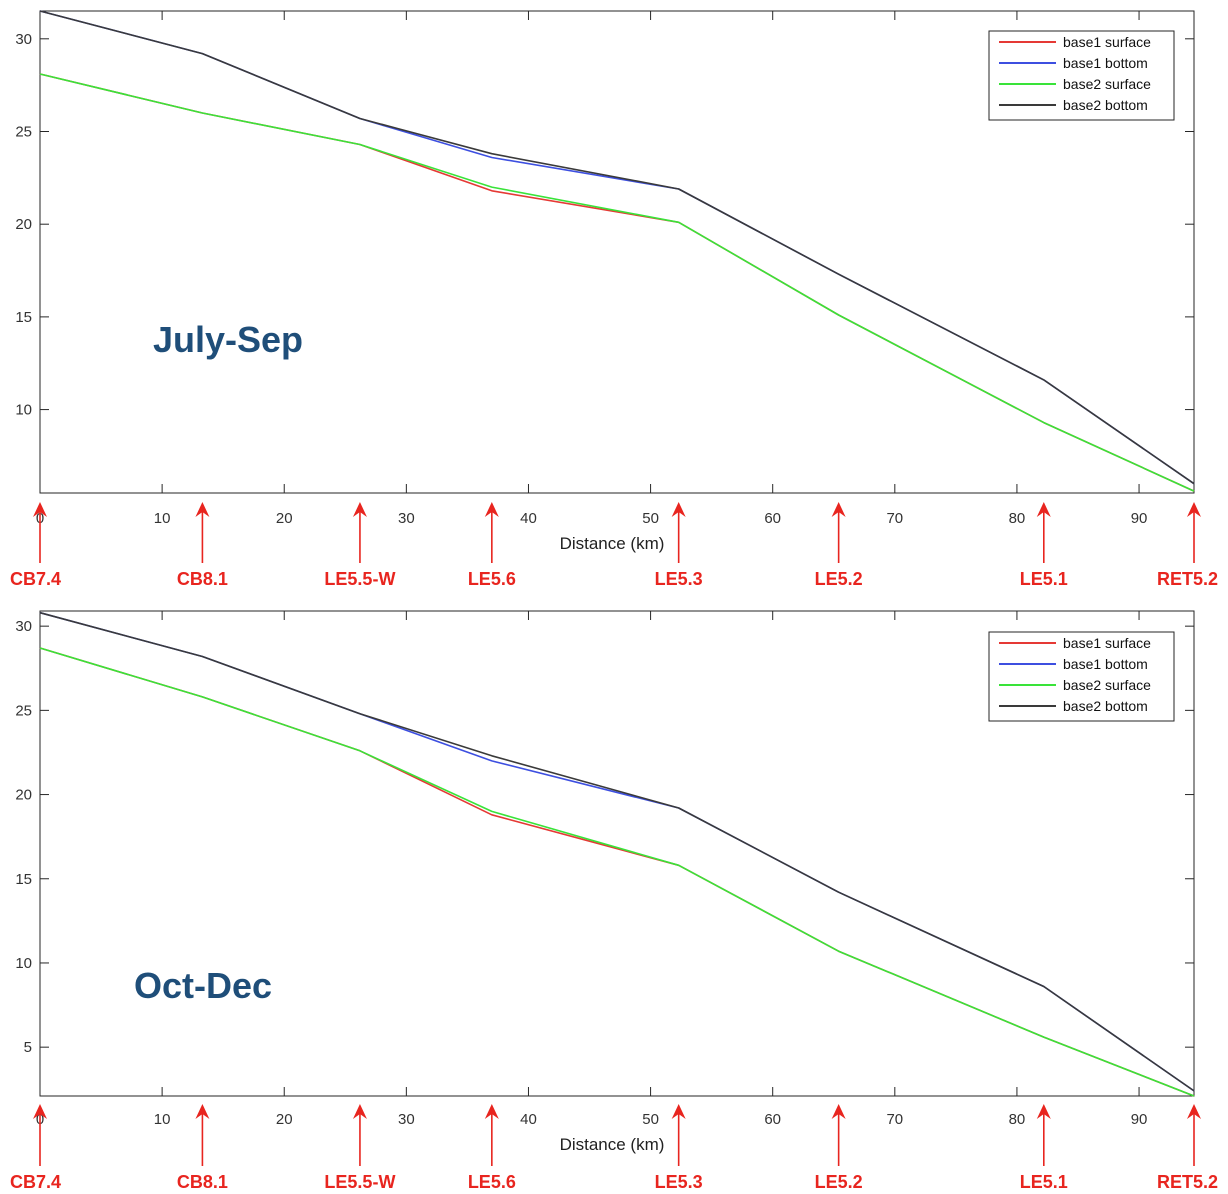 The width and height of the screenshot is (1228, 1194). What do you see at coordinates (203, 985) in the screenshot?
I see `period-annotation: Oct-Dec` at bounding box center [203, 985].